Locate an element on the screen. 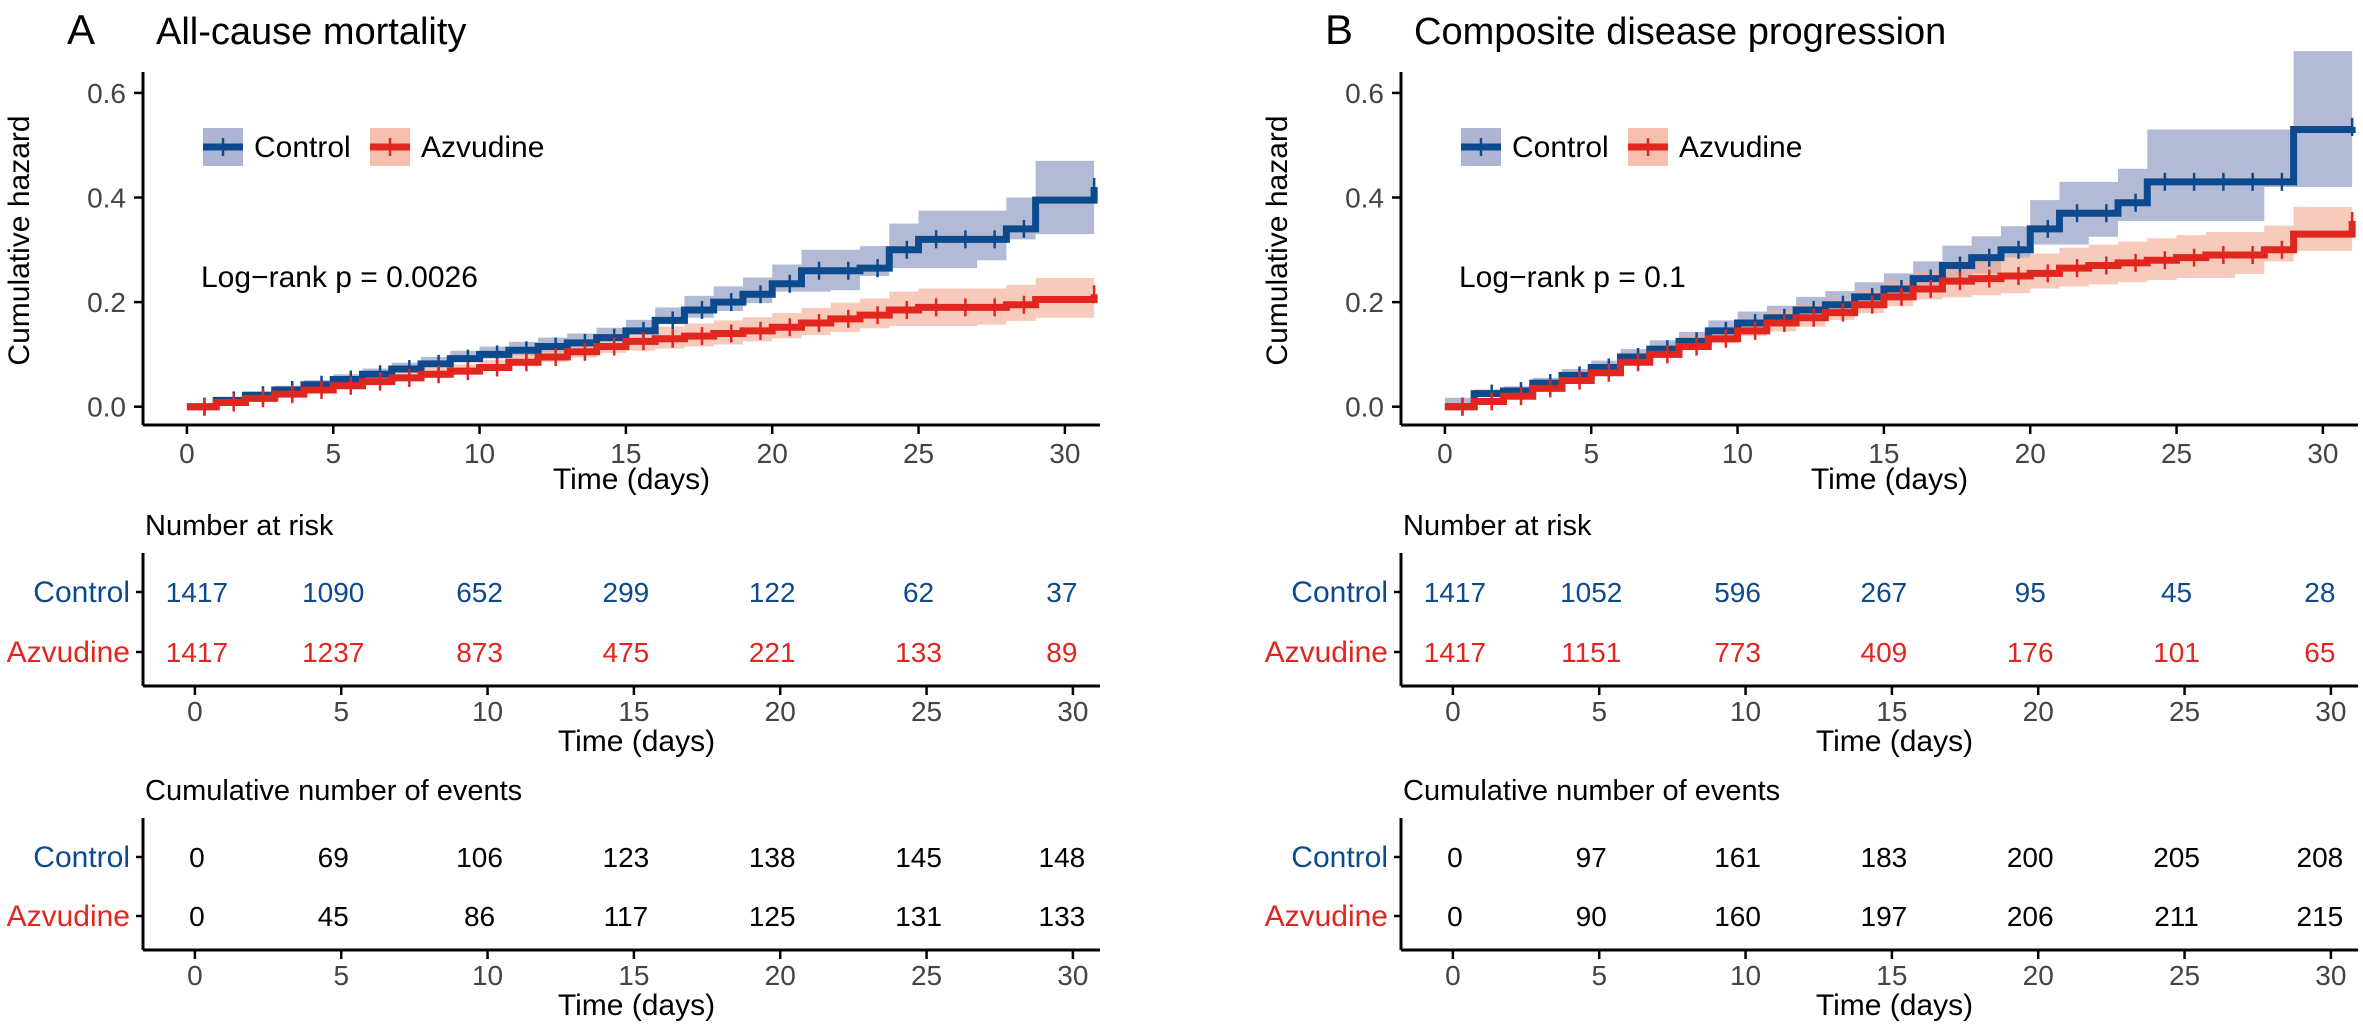 This screenshot has height=1027, width=2363. legend: Control Azvudine is located at coordinates (1631, 147).